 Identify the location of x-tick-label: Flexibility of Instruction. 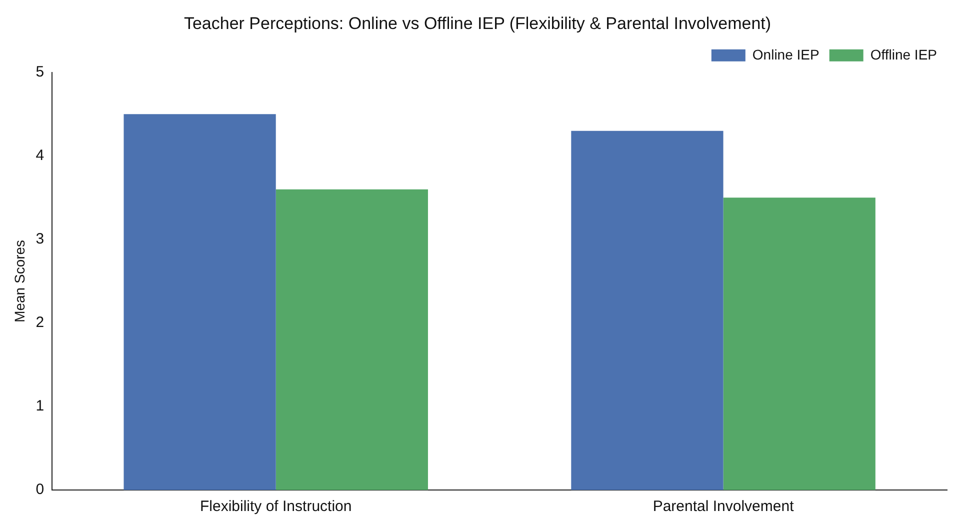
(276, 507).